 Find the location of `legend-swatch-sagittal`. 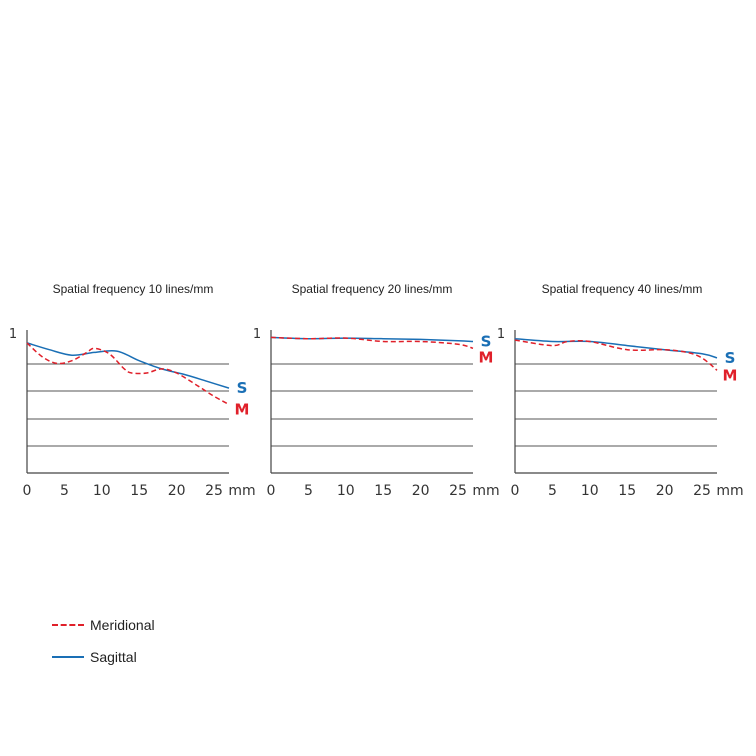

legend-swatch-sagittal is located at coordinates (68, 657).